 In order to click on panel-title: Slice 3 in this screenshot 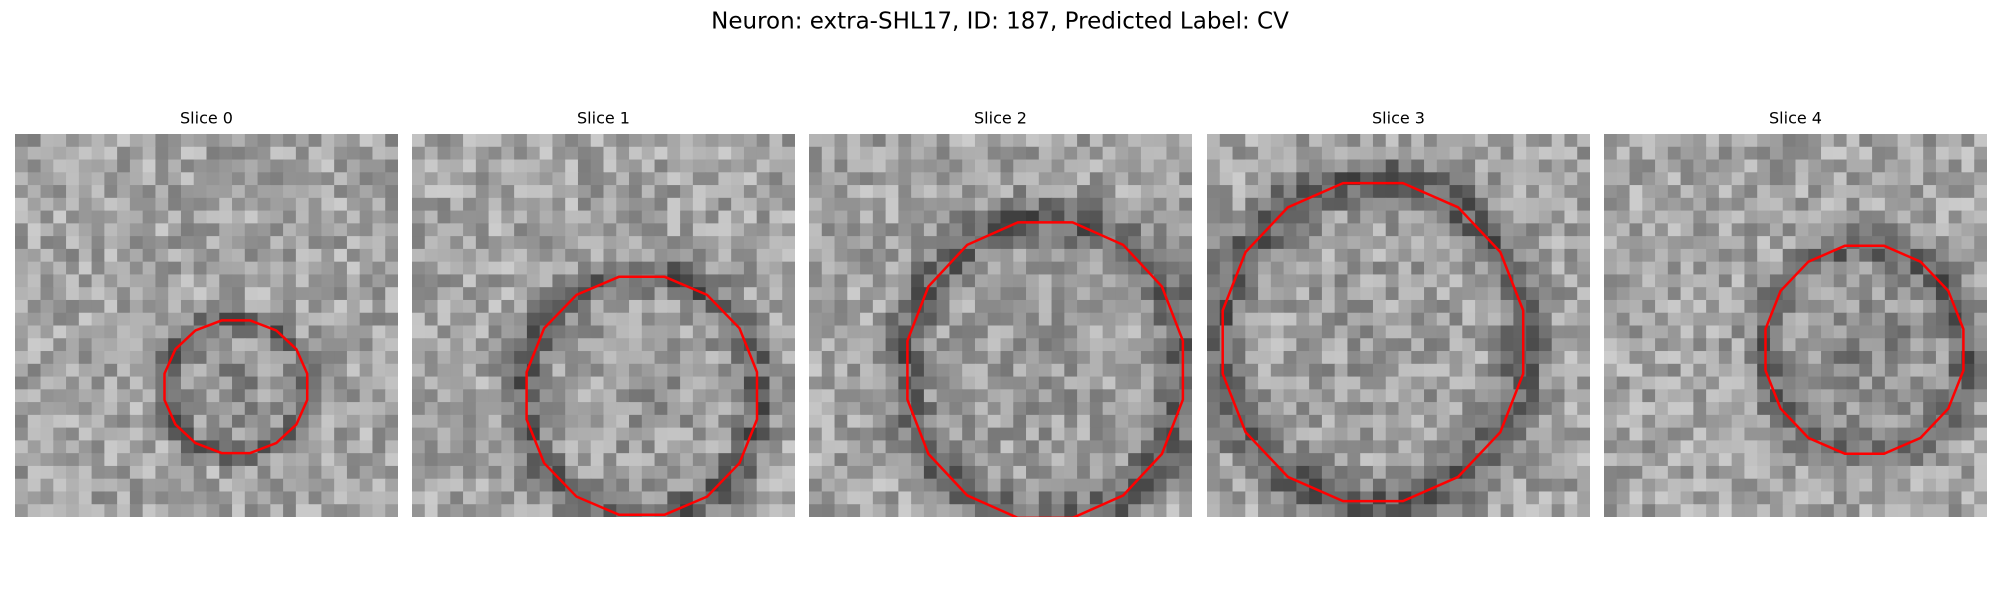, I will do `click(1398, 118)`.